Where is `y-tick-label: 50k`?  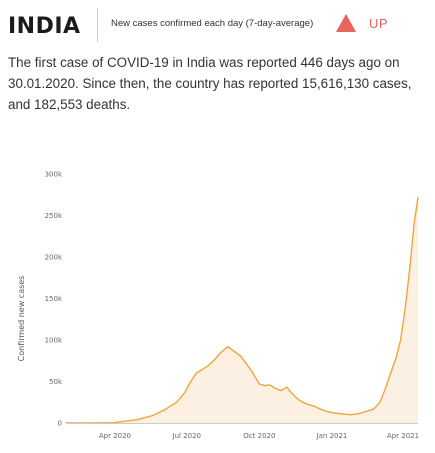 y-tick-label: 50k is located at coordinates (56, 382).